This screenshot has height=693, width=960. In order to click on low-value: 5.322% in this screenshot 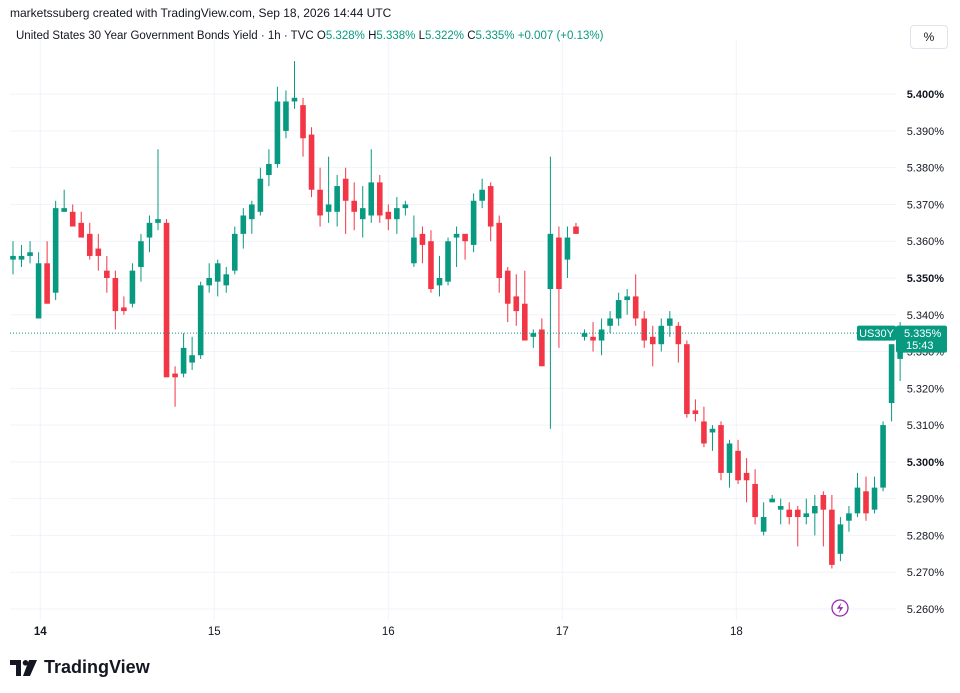, I will do `click(445, 36)`.